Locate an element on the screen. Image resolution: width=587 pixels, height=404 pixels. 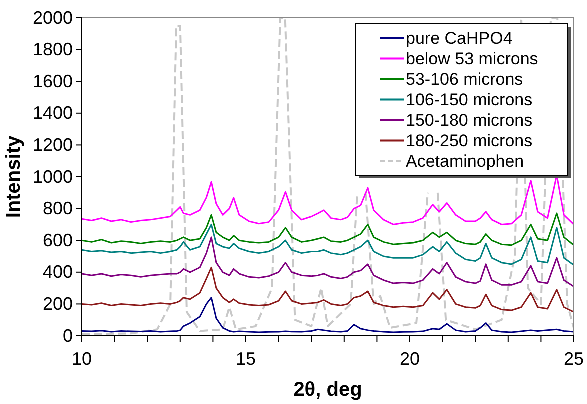
x-tick-label: 20 is located at coordinates (410, 358).